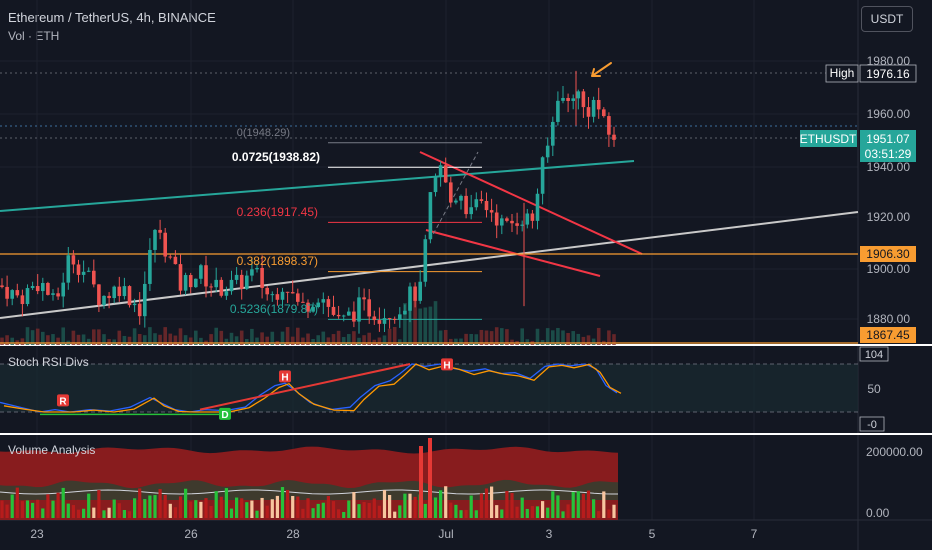 The width and height of the screenshot is (932, 550). Describe the element at coordinates (887, 19) in the screenshot. I see `currency-button: USDT` at that location.